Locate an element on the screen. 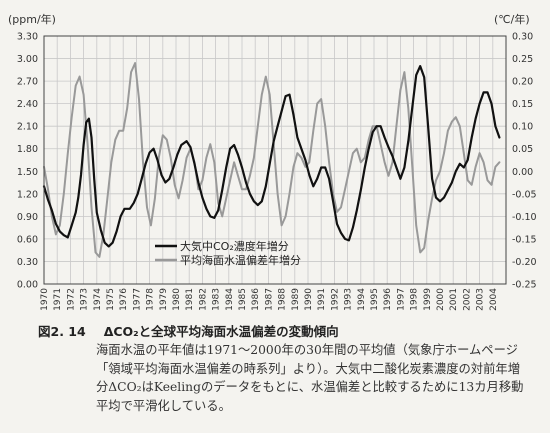  x-tick-label: 1997 is located at coordinates (401, 299).